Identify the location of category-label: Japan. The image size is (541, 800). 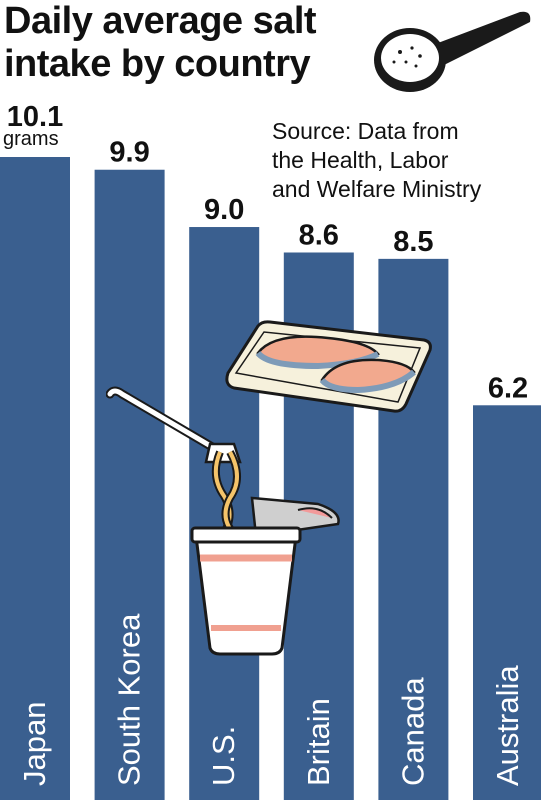
(34, 744).